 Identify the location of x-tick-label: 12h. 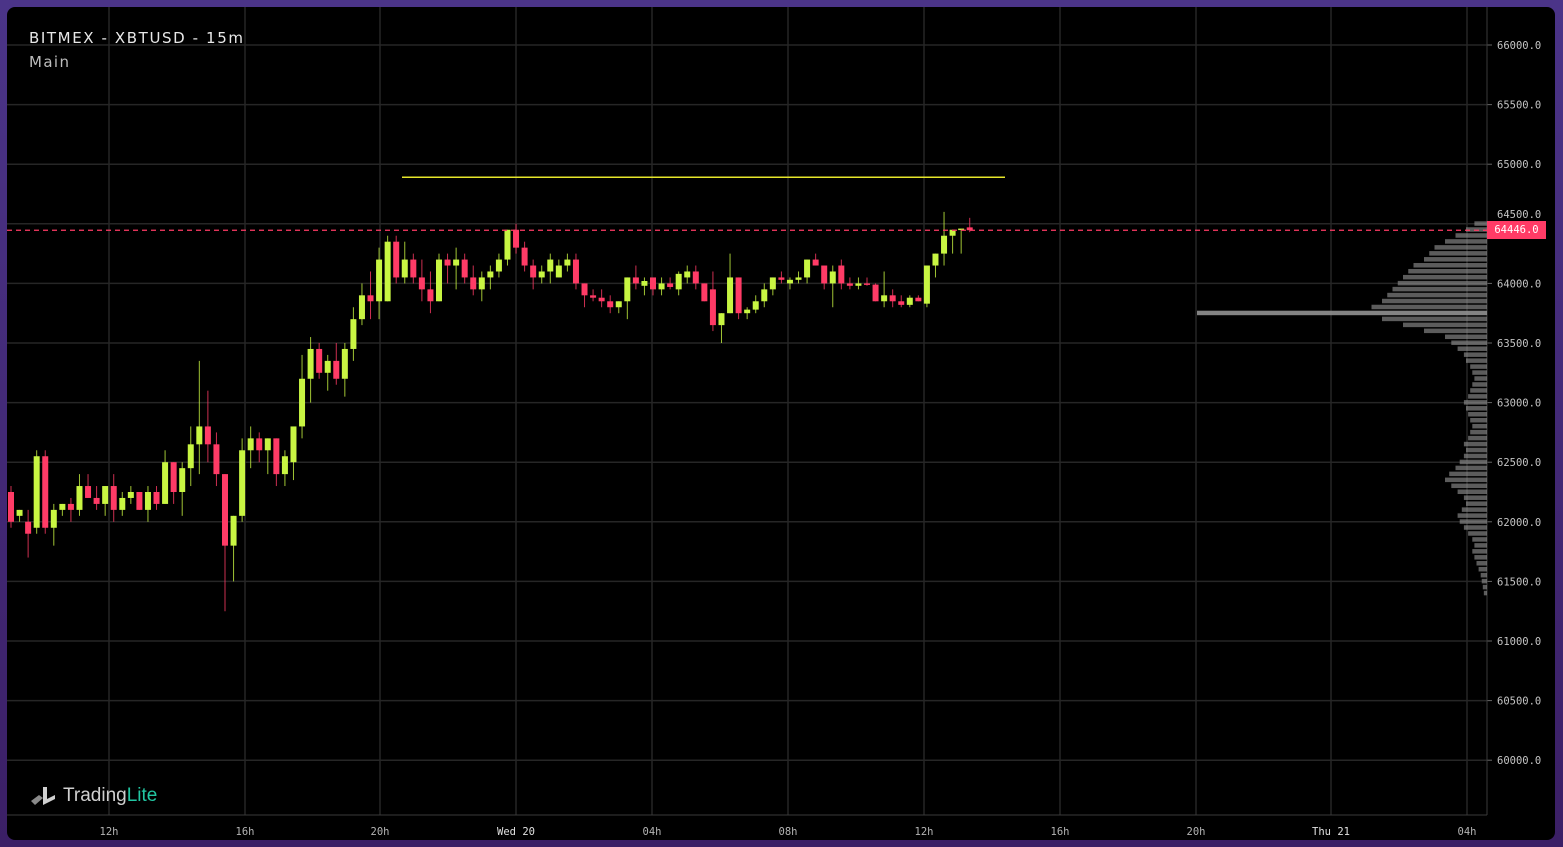
(924, 832).